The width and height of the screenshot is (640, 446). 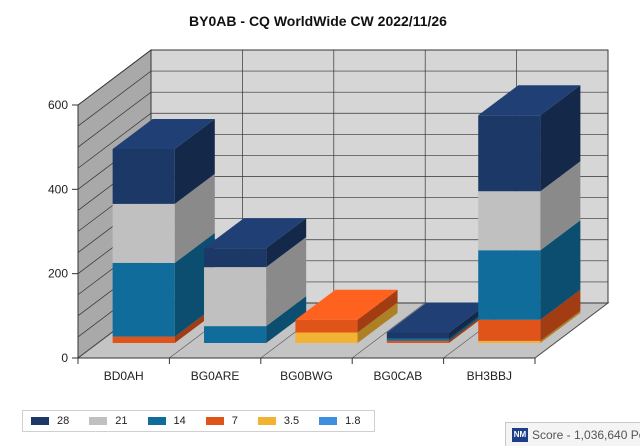 What do you see at coordinates (306, 376) in the screenshot?
I see `x-tick-label: BG0BWG` at bounding box center [306, 376].